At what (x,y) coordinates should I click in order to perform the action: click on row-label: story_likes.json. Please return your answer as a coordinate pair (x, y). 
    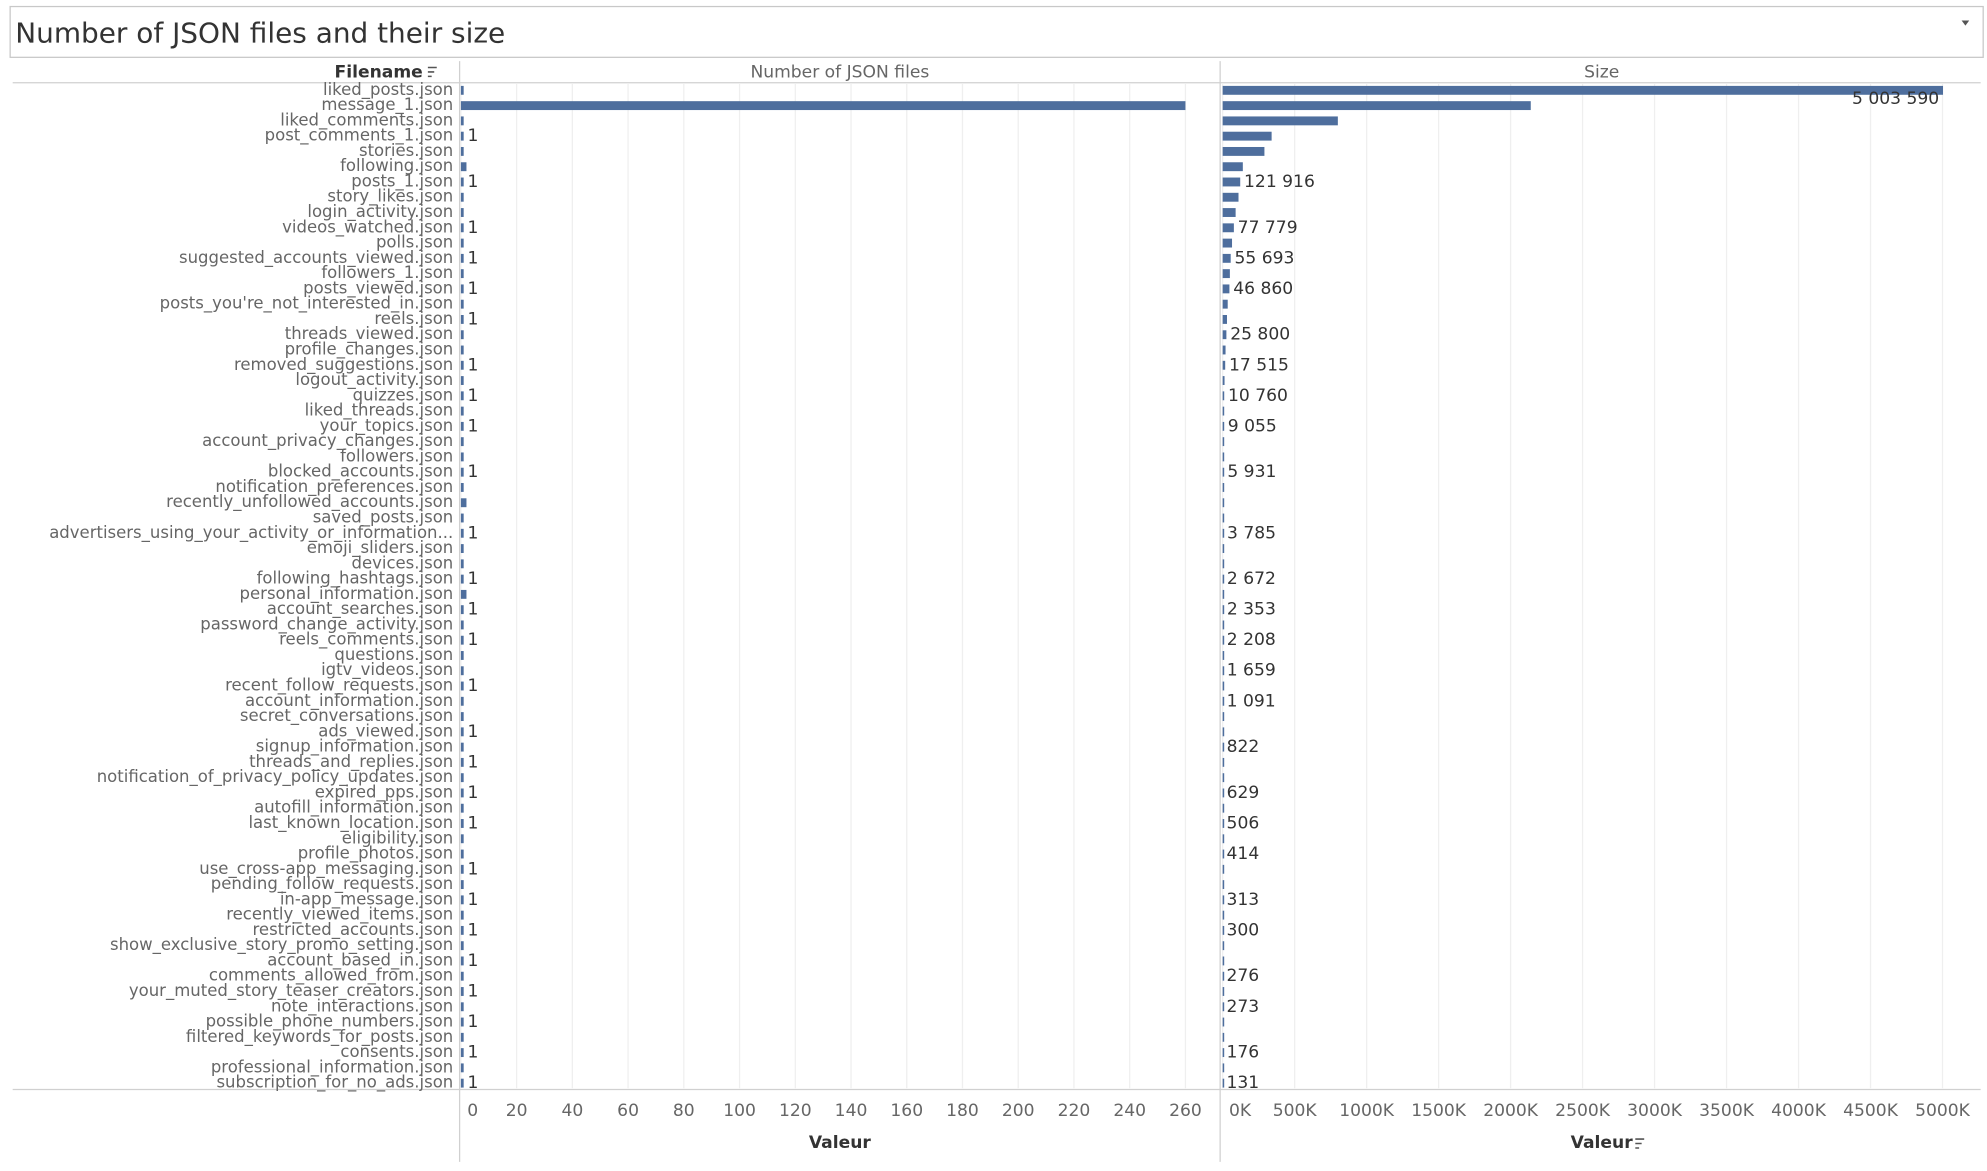
    Looking at the image, I should click on (390, 197).